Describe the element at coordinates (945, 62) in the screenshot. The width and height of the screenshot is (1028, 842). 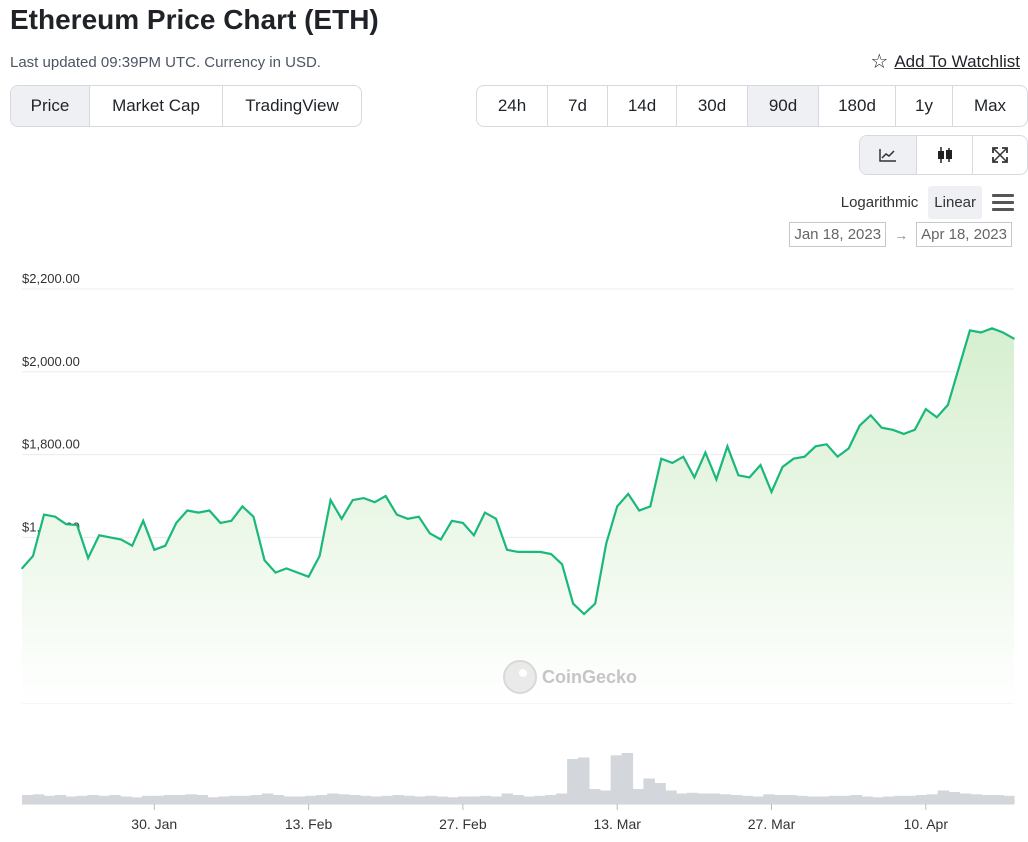
I see `add-to-watchlist-link: ☆ Add To Watchlist` at that location.